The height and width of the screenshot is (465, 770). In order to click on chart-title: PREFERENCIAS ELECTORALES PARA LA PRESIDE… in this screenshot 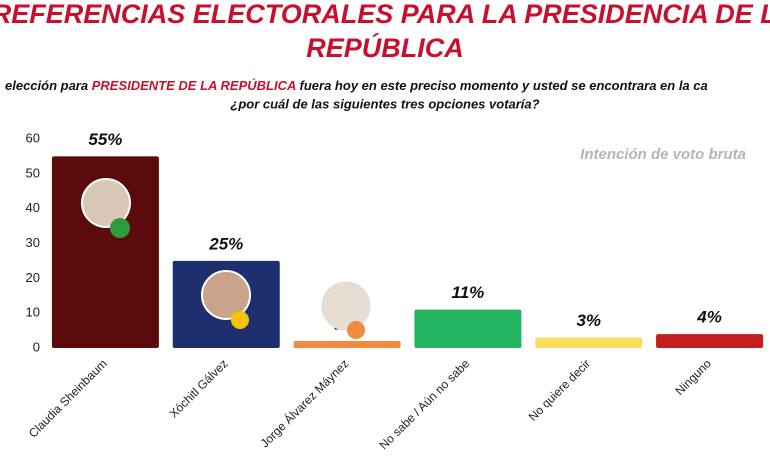, I will do `click(385, 14)`.